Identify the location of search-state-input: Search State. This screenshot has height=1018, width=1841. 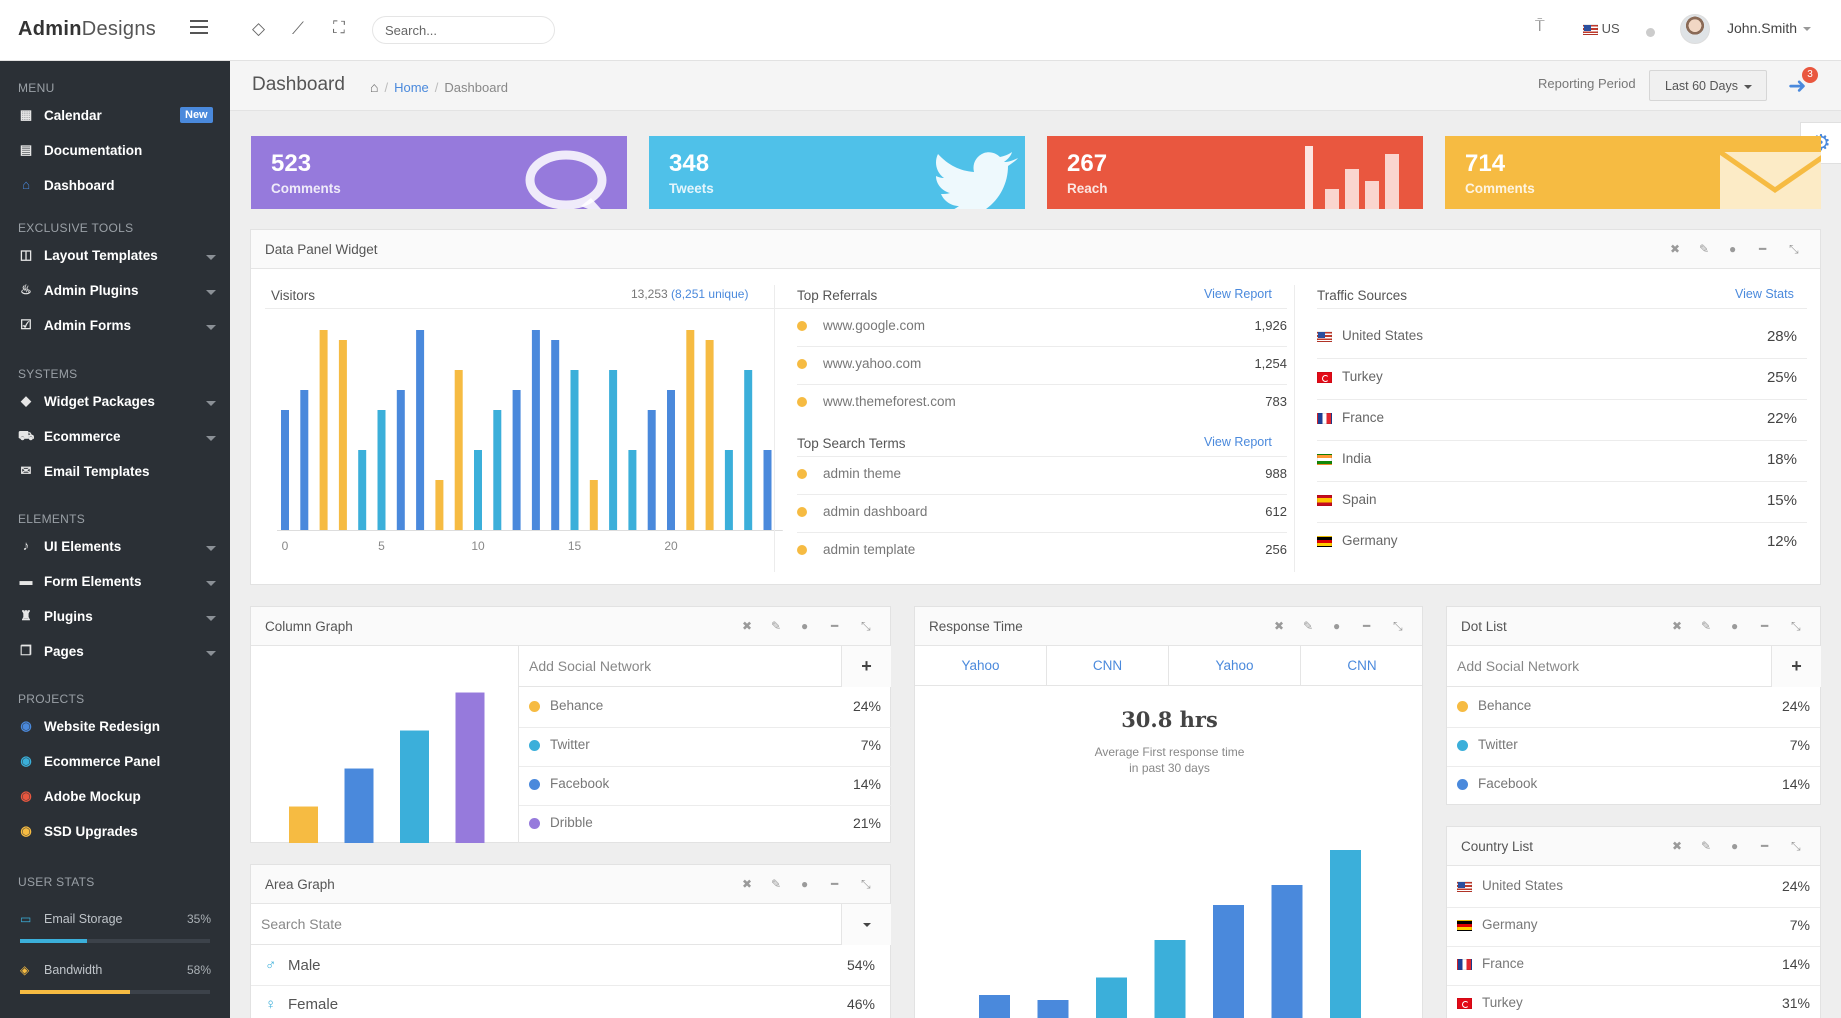
(546, 924).